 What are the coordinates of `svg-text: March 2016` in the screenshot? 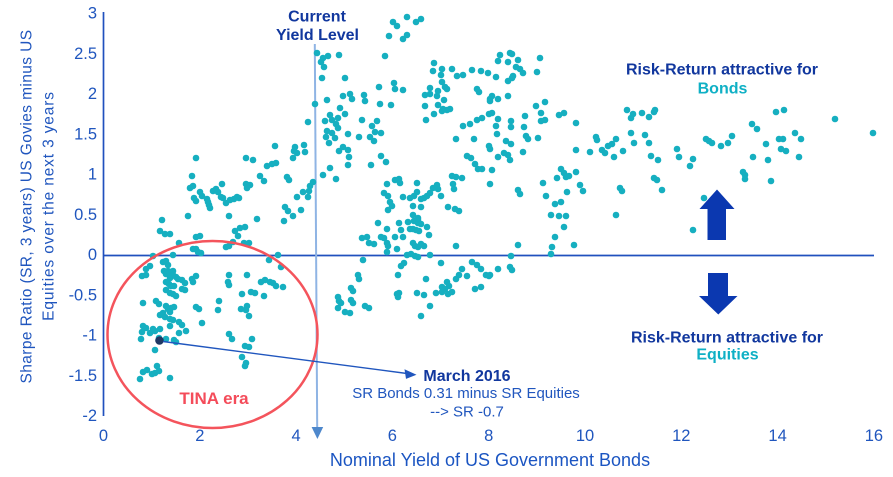 It's located at (466, 376).